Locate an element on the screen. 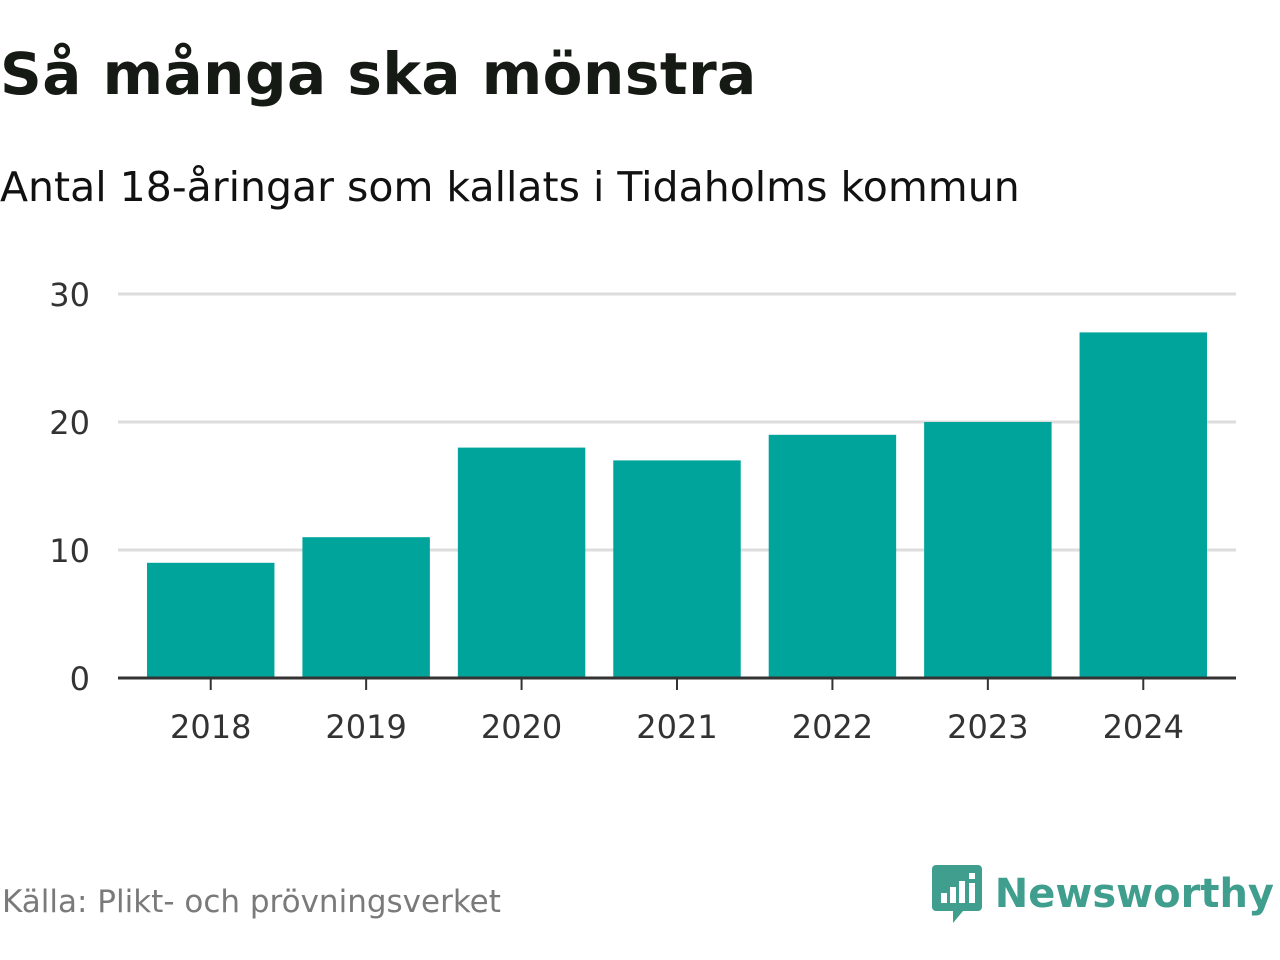 The image size is (1280, 960). bar-2020 is located at coordinates (521, 562).